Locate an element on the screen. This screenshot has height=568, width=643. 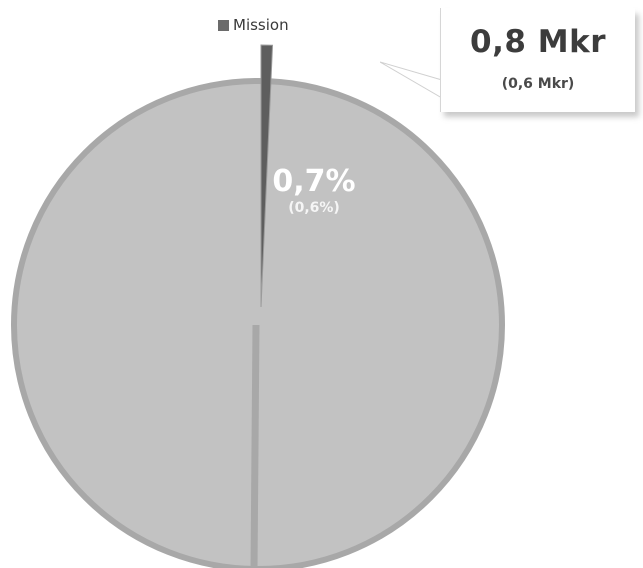
slice-percent: 0,7% is located at coordinates (314, 181).